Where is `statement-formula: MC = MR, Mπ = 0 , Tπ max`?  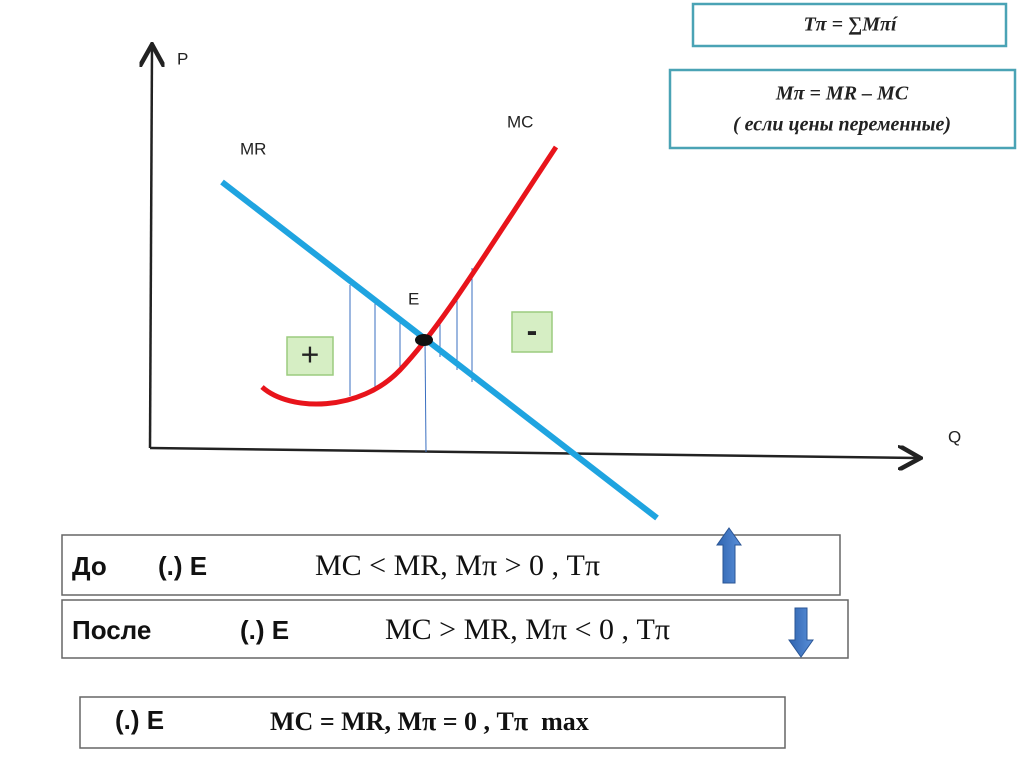
statement-formula: MC = MR, Mπ = 0 , Tπ max is located at coordinates (429, 721).